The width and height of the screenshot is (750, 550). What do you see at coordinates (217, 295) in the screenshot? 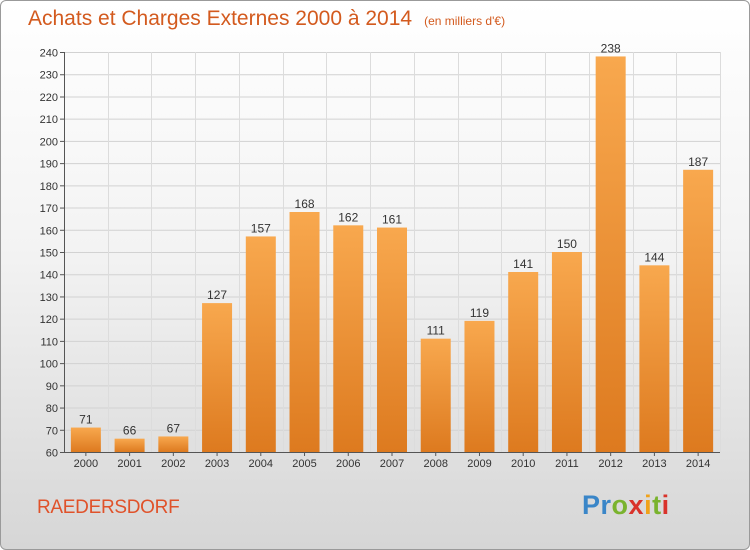
I see `bar-value-label: 127` at bounding box center [217, 295].